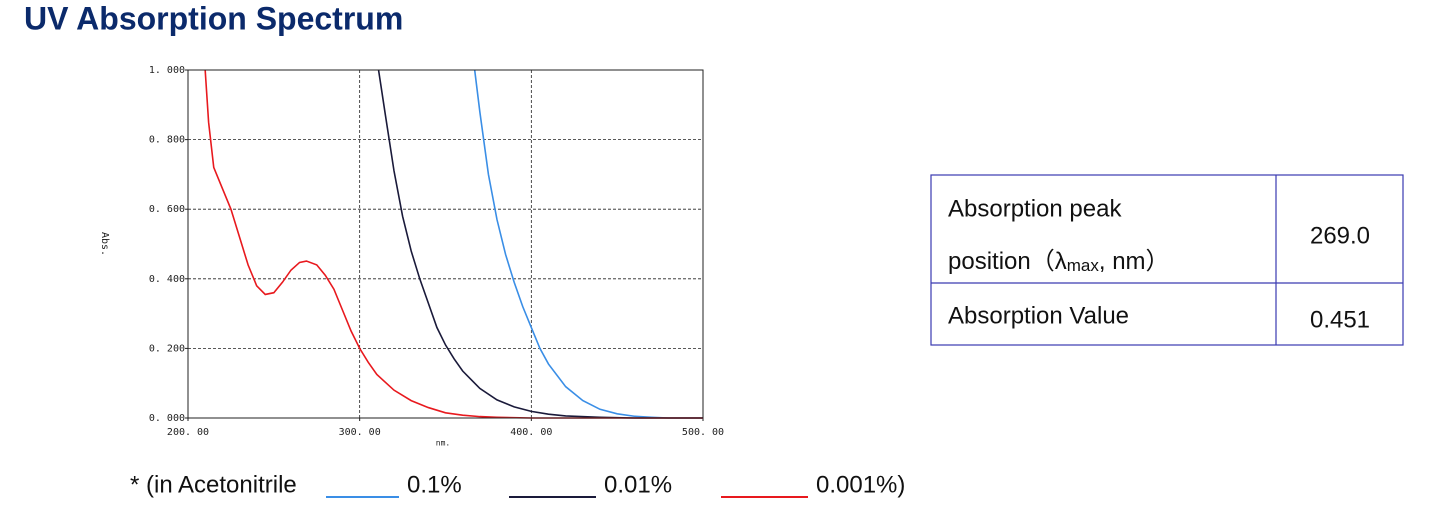  I want to click on x-tick-label: 400. 00, so click(531, 432).